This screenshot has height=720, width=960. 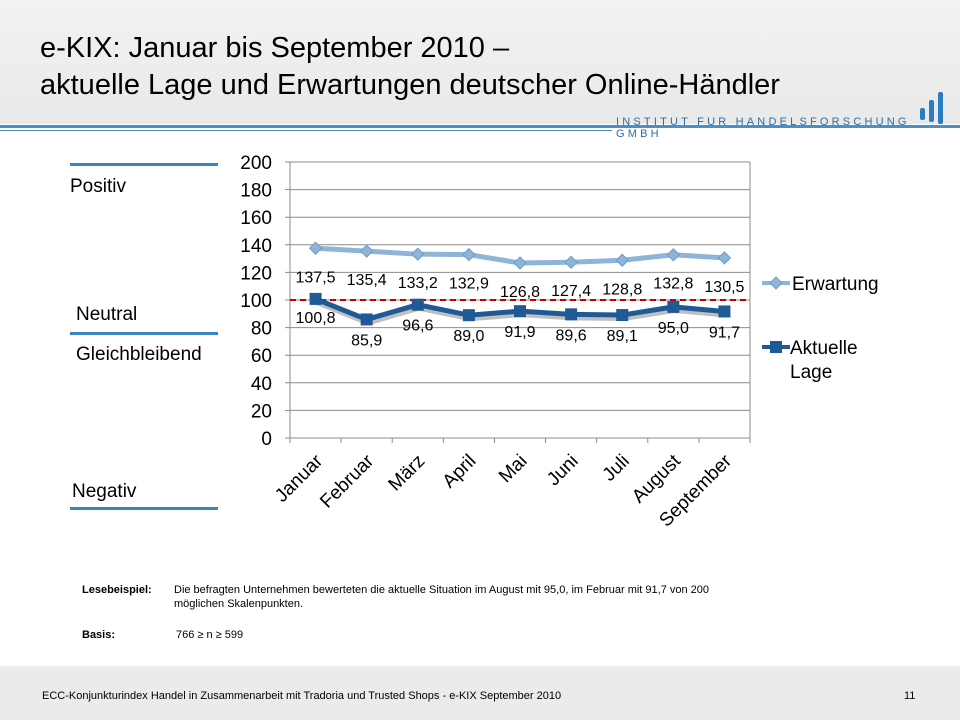 I want to click on x-tick-label: April, so click(x=460, y=472).